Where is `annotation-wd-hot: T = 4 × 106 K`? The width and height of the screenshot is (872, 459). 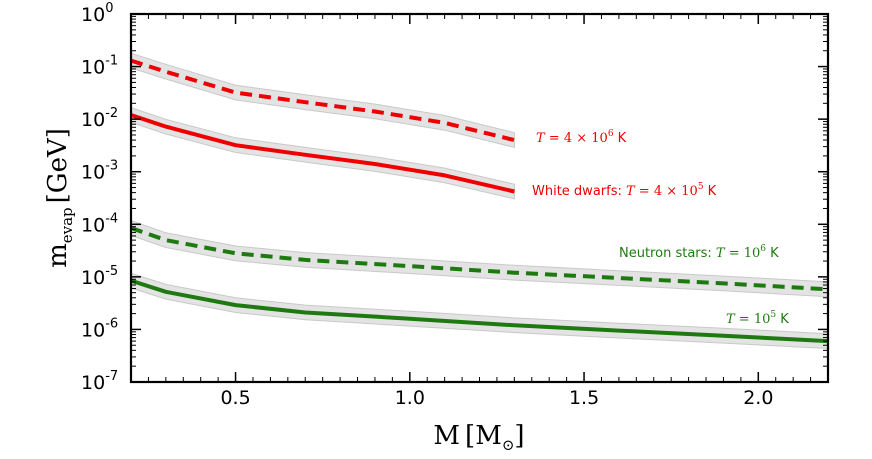
annotation-wd-hot: T = 4 × 106 K is located at coordinates (581, 137).